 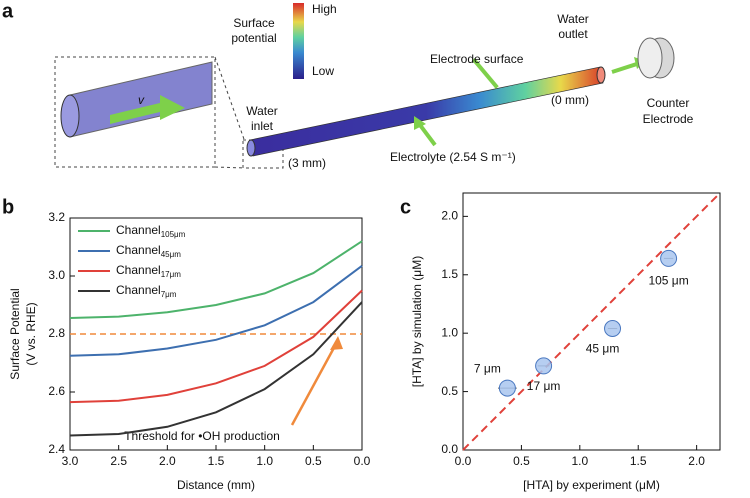 I want to click on electrode-surface: Electrode surface, so click(x=477, y=59).